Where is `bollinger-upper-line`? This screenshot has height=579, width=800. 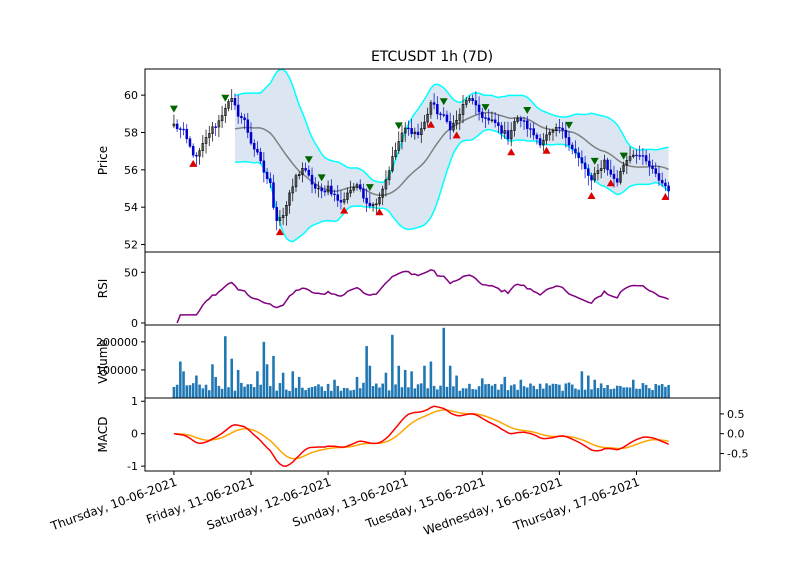 bollinger-upper-line is located at coordinates (451, 126).